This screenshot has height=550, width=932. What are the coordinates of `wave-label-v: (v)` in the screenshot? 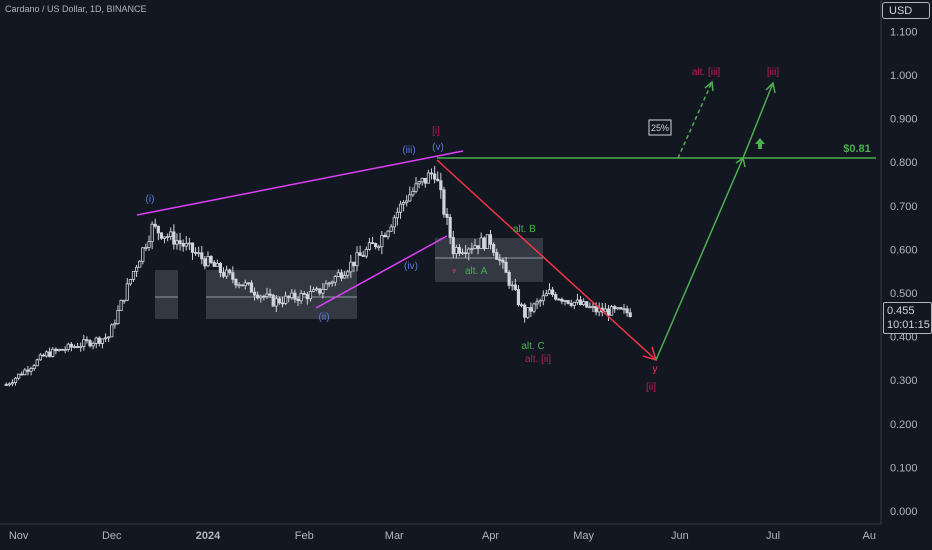 It's located at (438, 147).